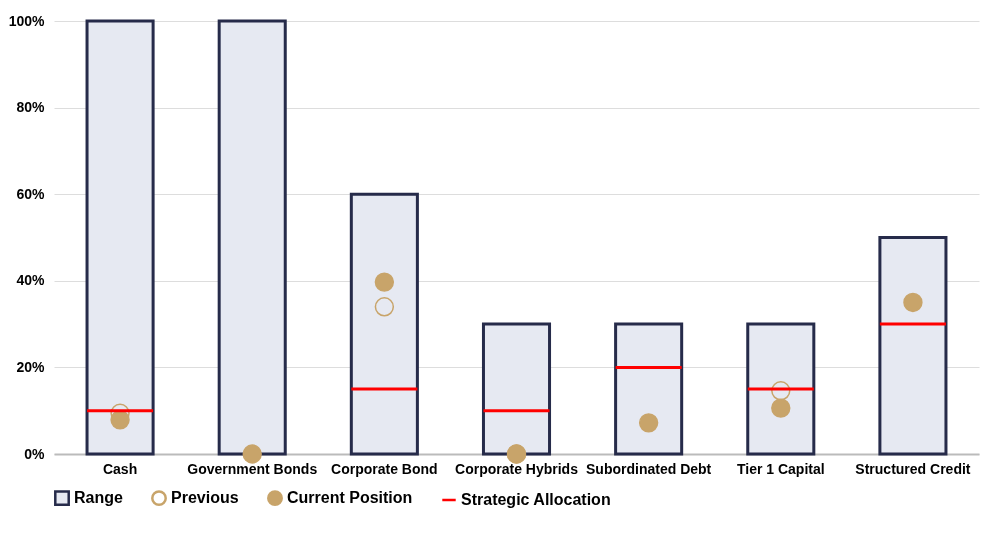 The height and width of the screenshot is (543, 1008). Describe the element at coordinates (205, 498) in the screenshot. I see `legend-label: Previous` at that location.